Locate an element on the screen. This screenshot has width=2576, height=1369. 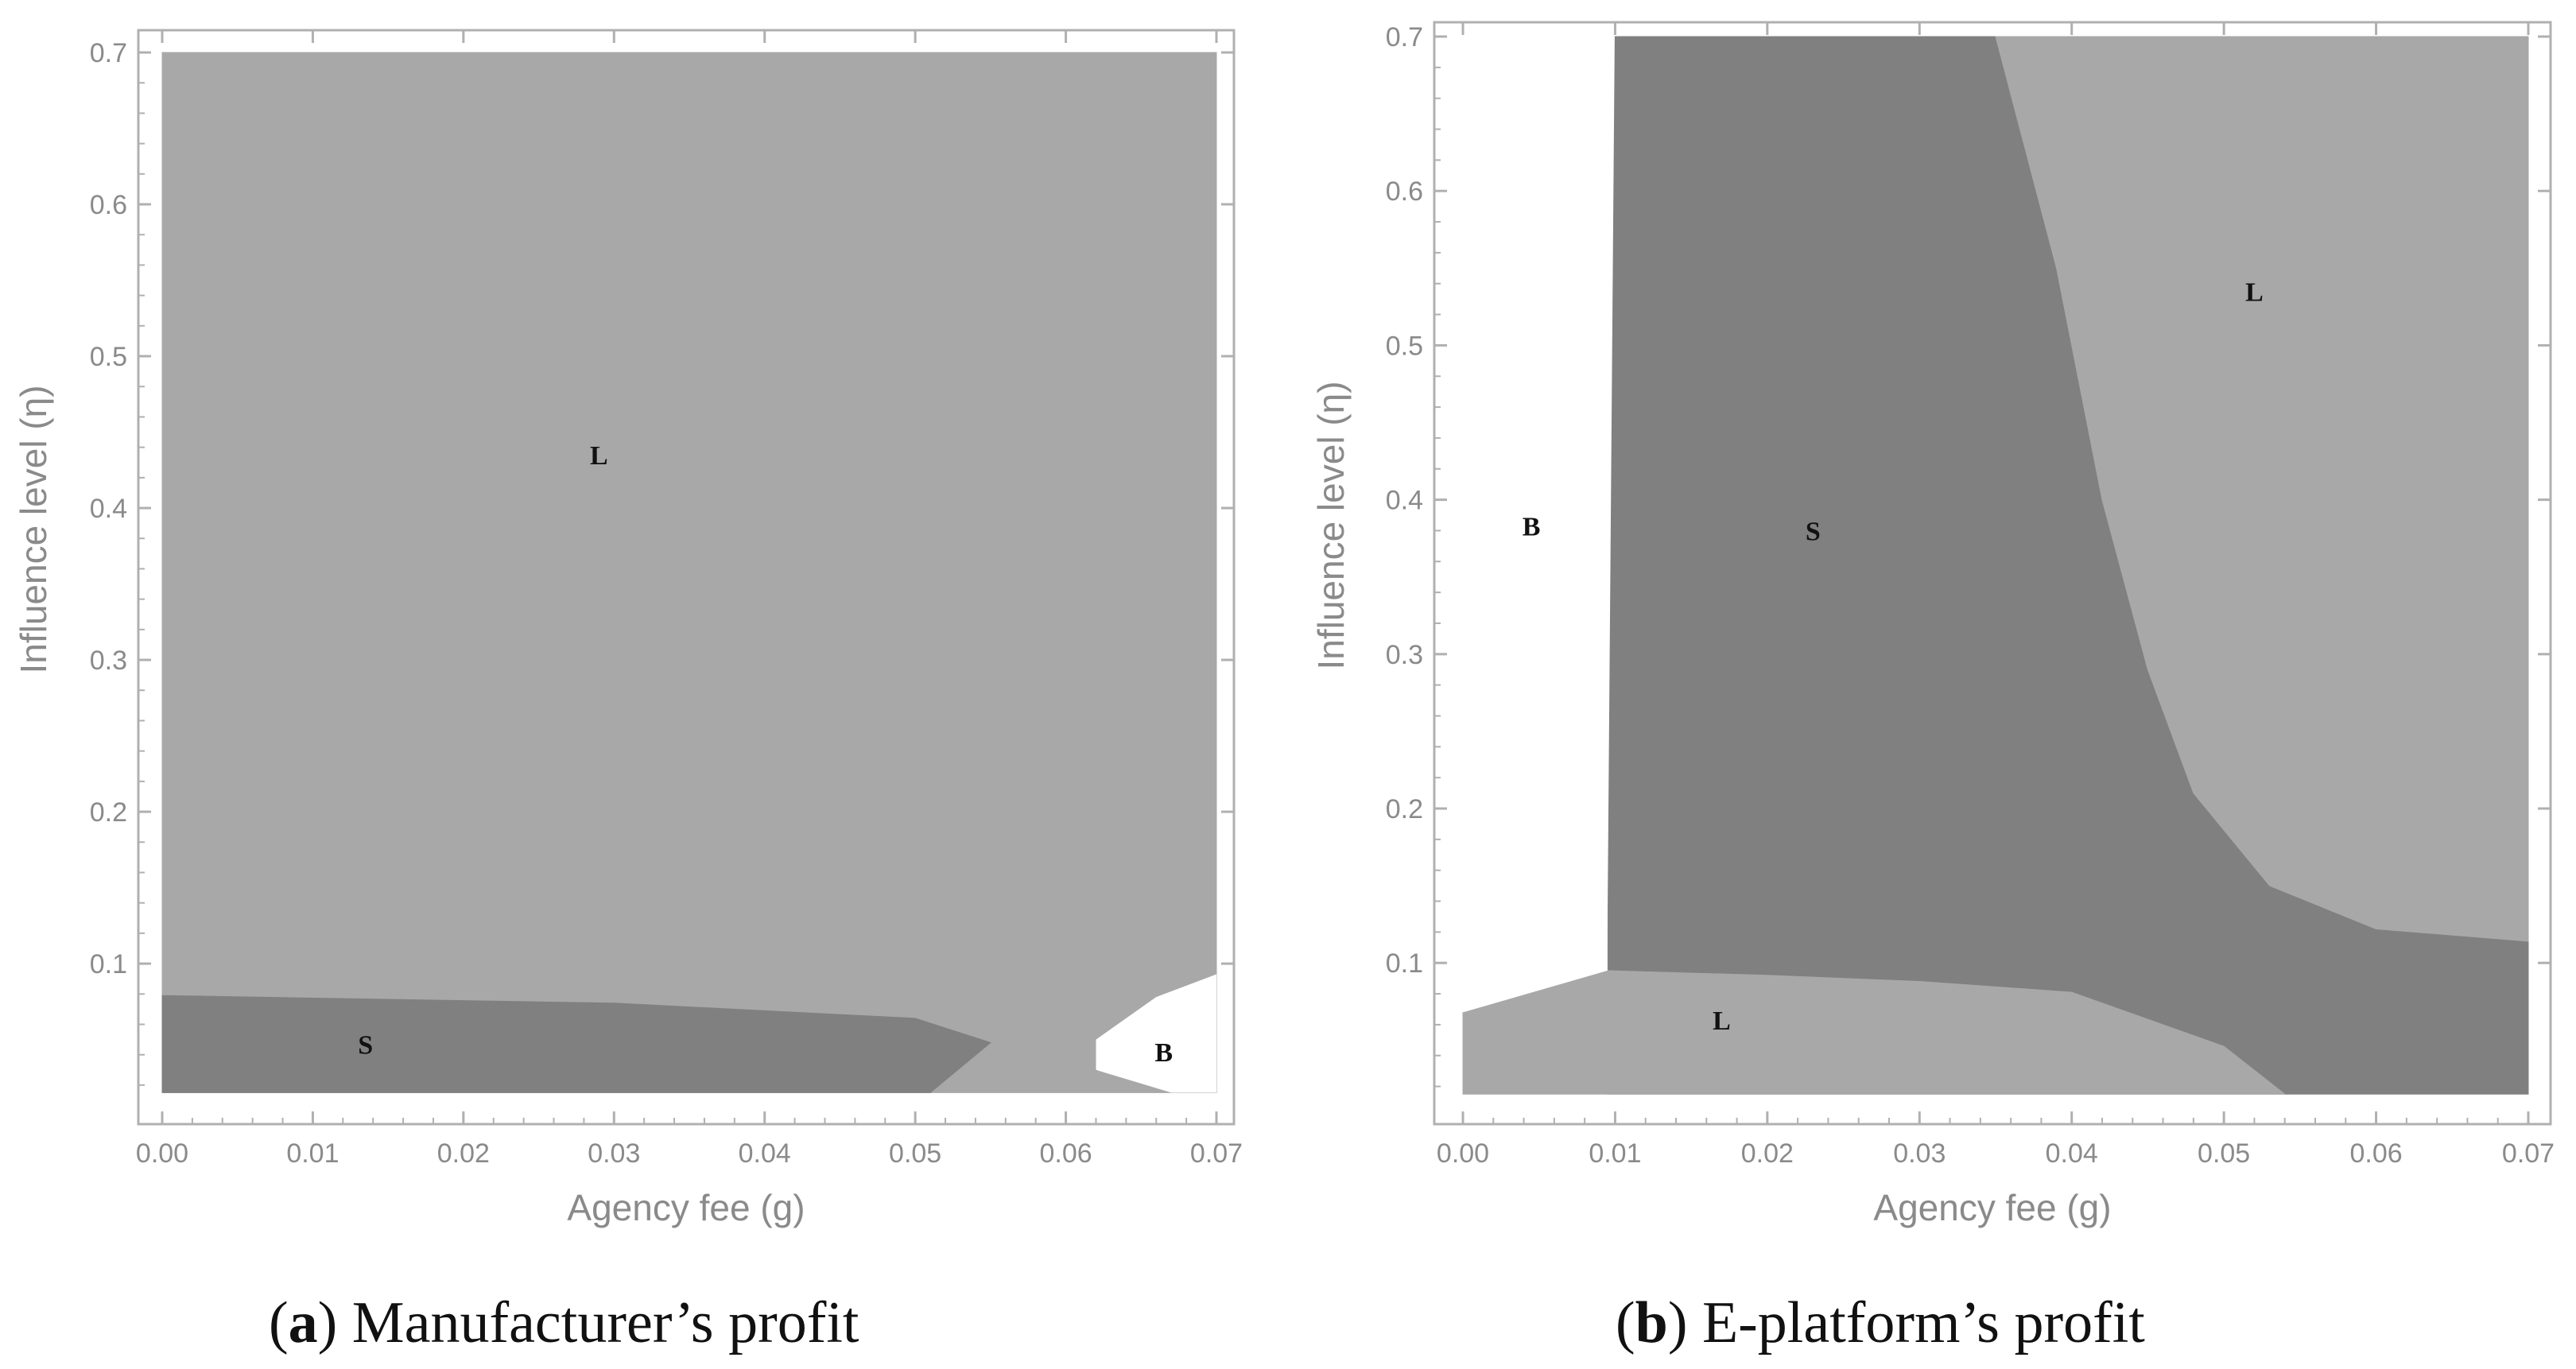
panel-caption: (a) Manufacturer’s profit is located at coordinates (564, 1322).